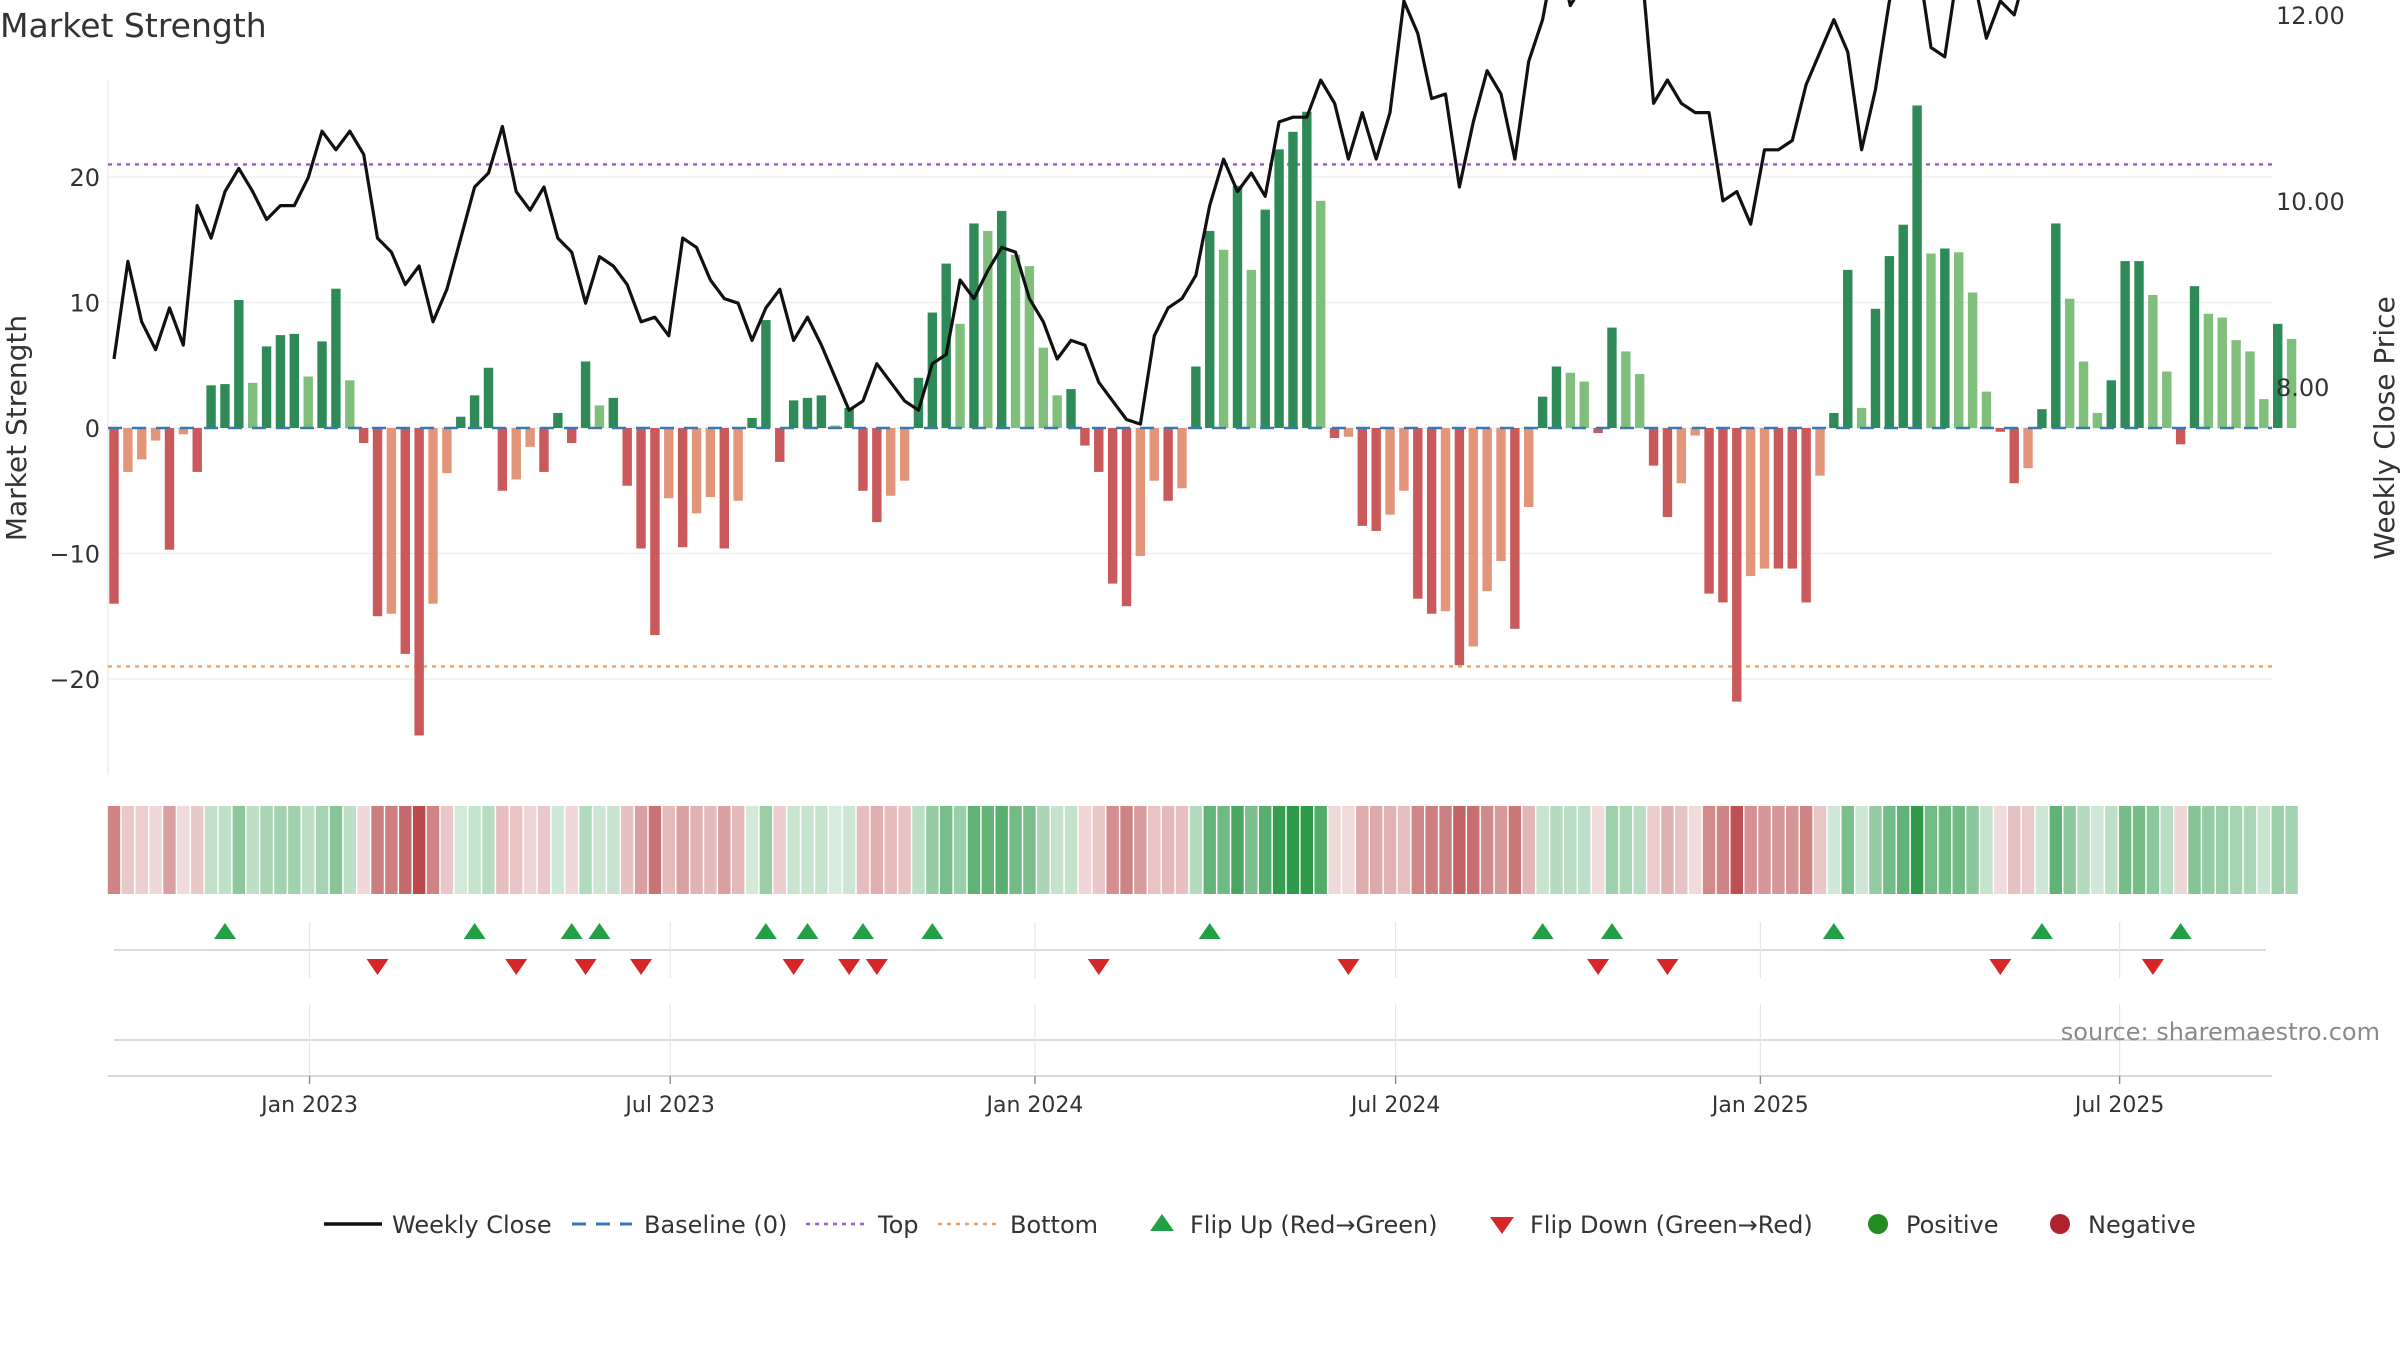 The width and height of the screenshot is (2400, 1350). Describe the element at coordinates (1759, 1105) in the screenshot. I see `x-tick-label: Jan 2025` at that location.